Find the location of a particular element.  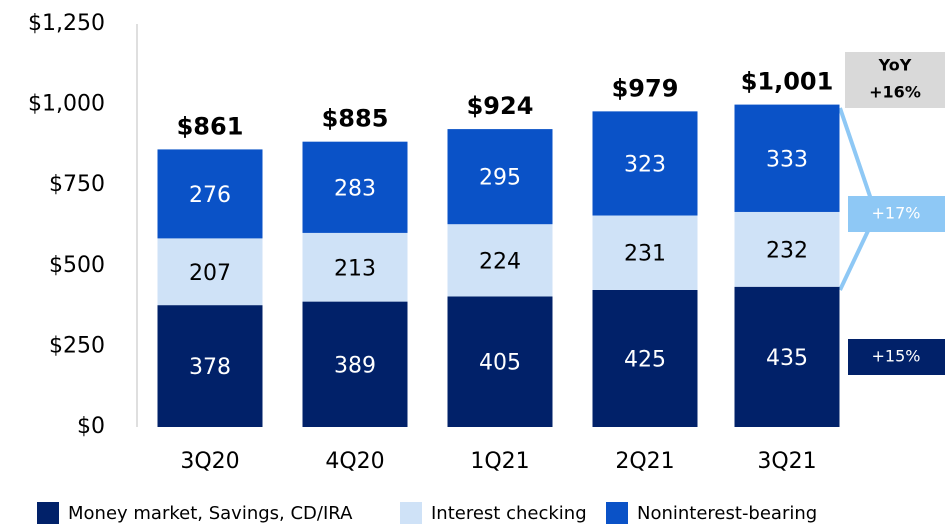

legend-label: Money market, Savings, CD/IRA is located at coordinates (210, 513).